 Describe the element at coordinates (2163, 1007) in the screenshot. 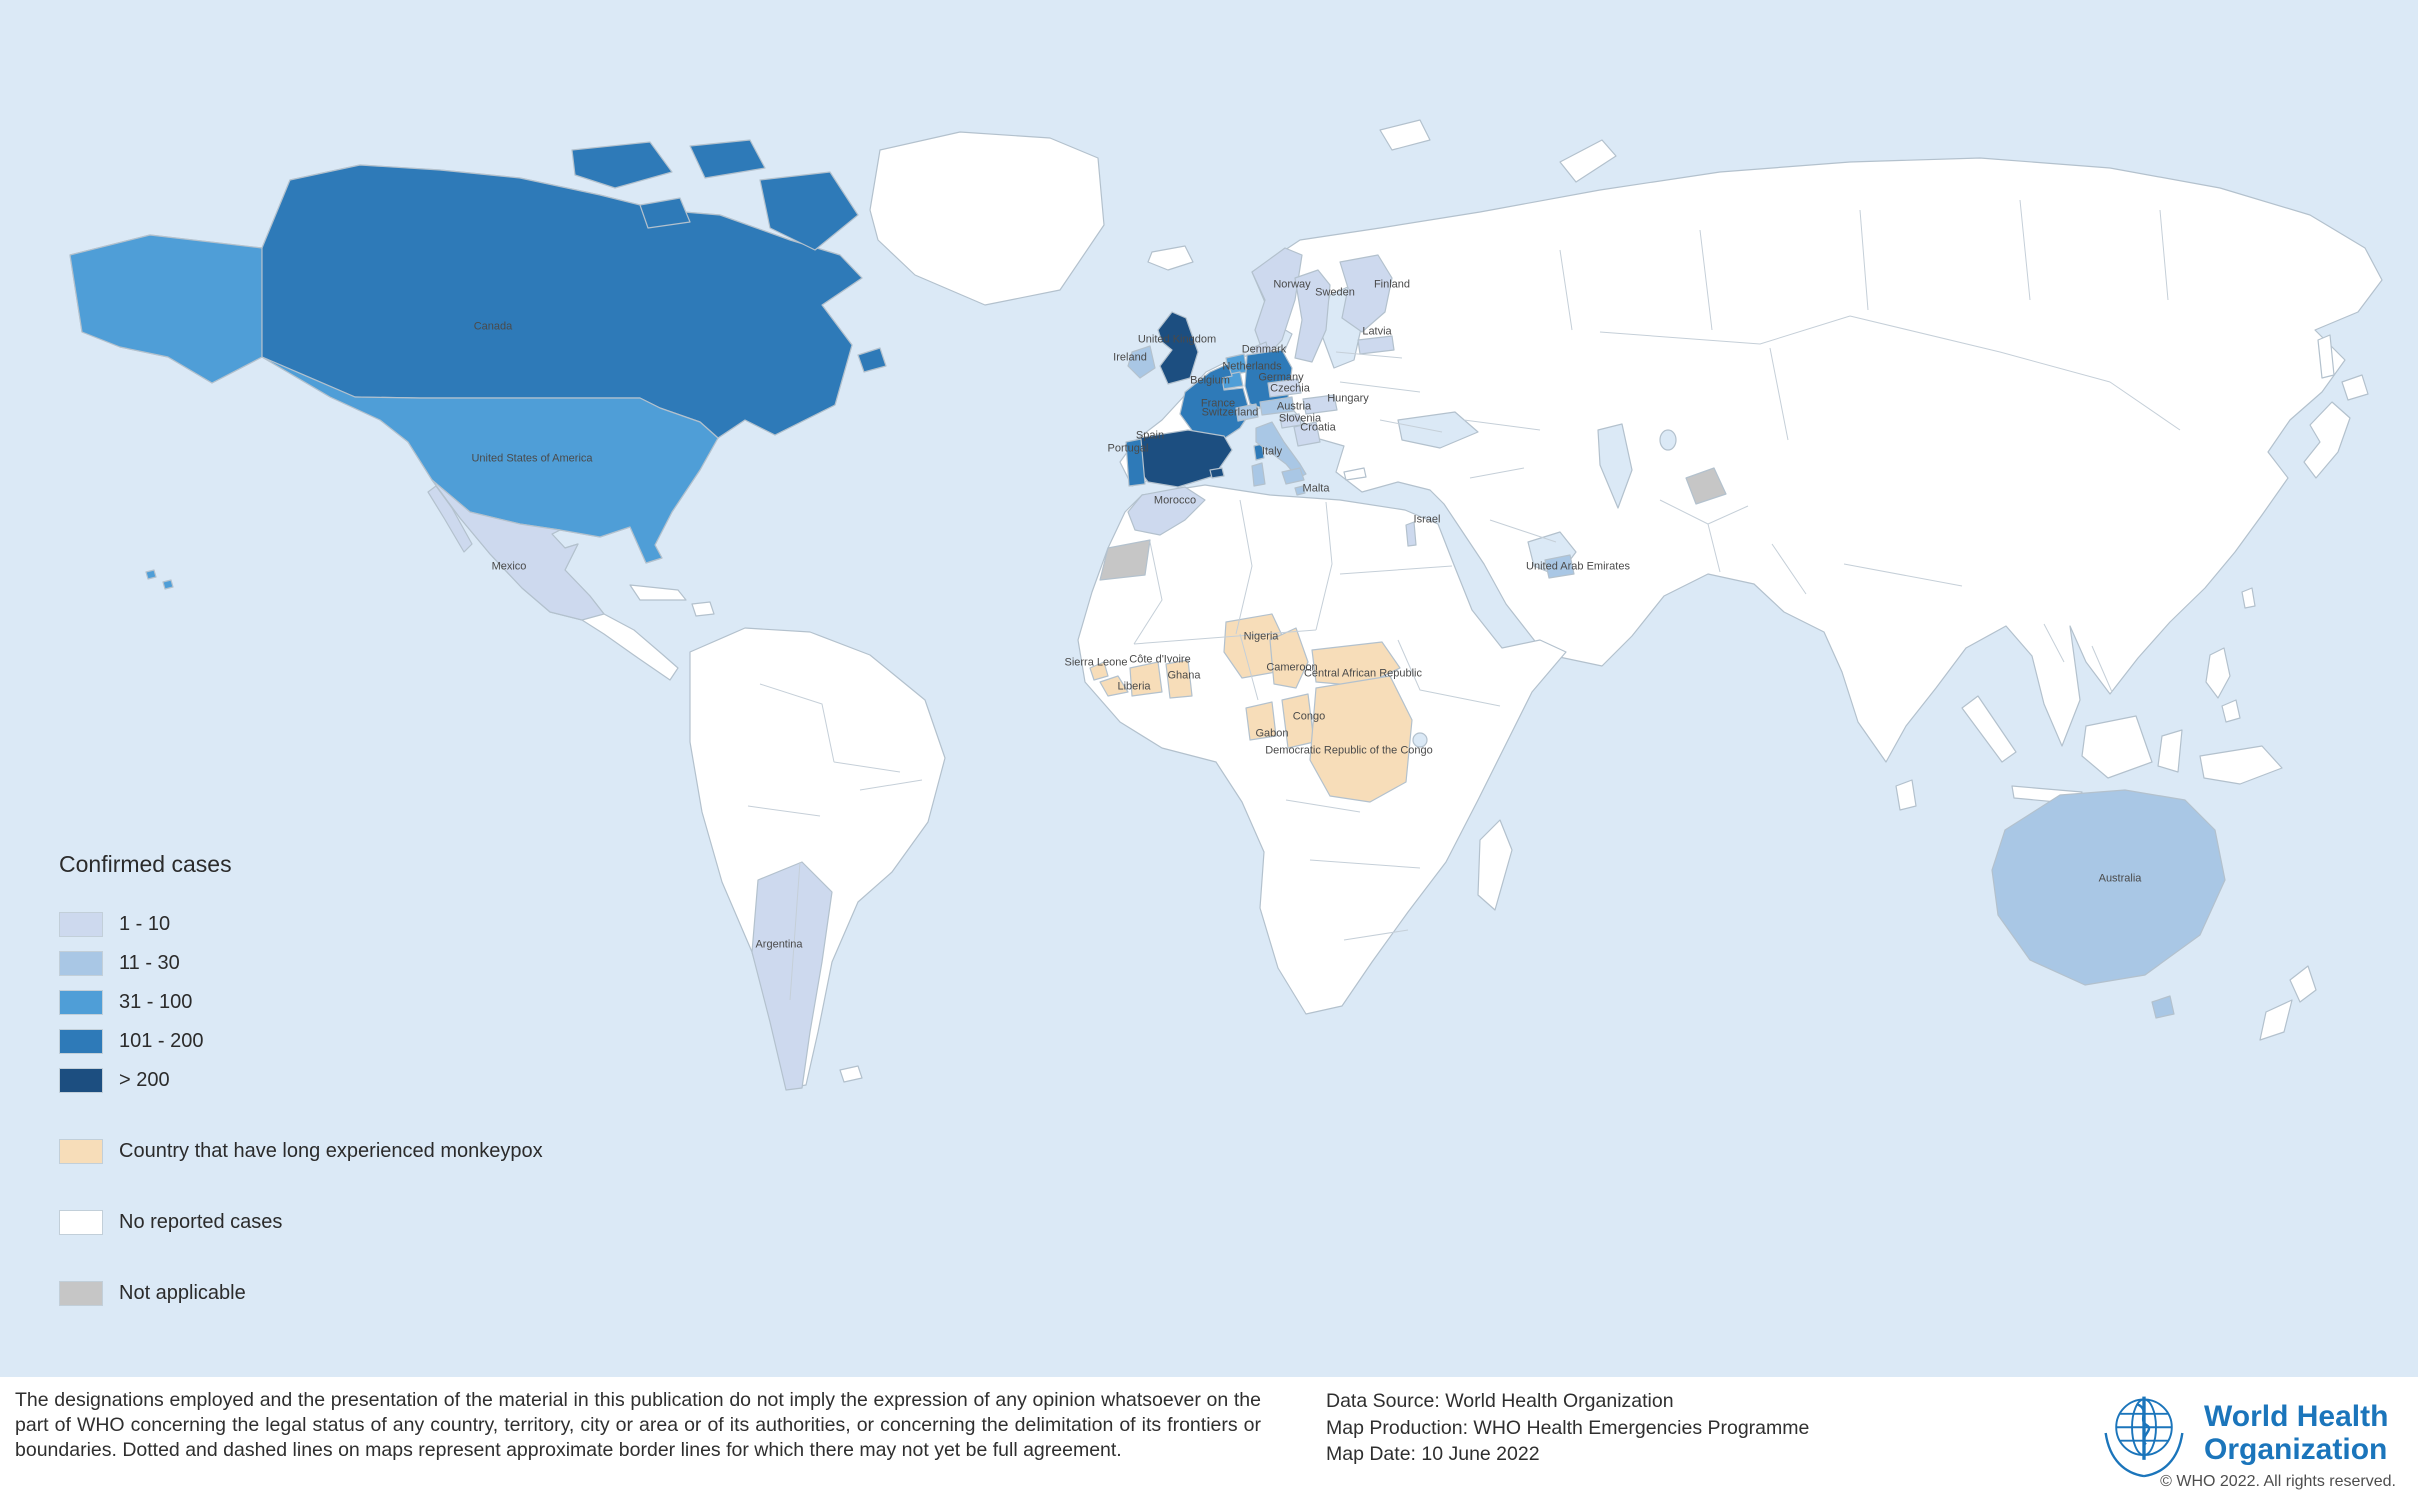

I see `country-shape-tasmania` at that location.